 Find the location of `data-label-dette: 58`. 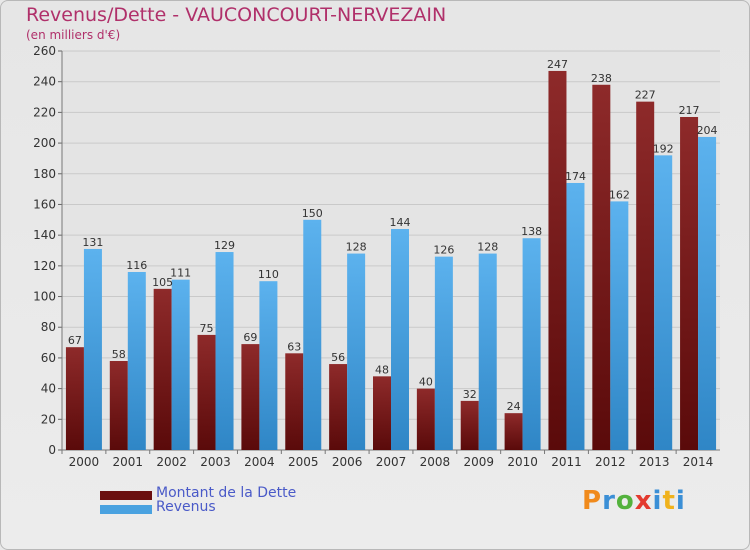

data-label-dette: 58 is located at coordinates (119, 354).